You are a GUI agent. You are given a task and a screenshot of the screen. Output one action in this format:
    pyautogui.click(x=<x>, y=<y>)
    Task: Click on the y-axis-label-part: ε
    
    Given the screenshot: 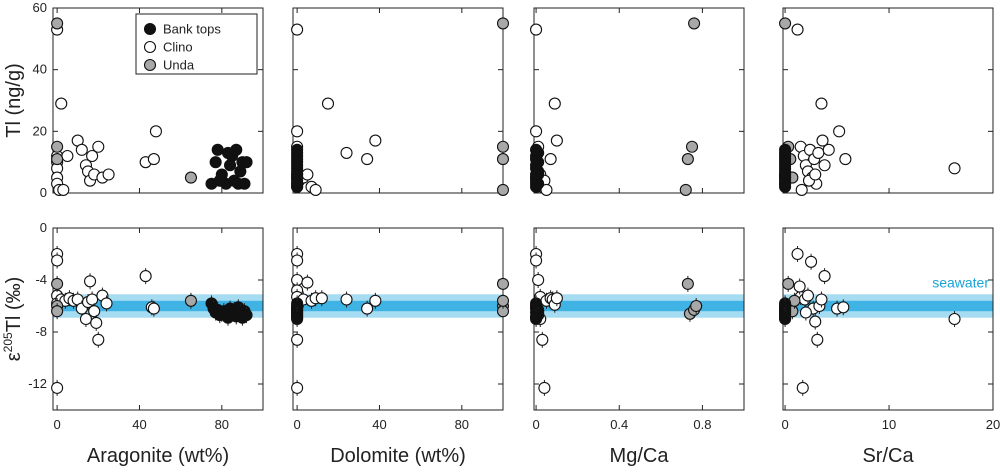 What is the action you would take?
    pyautogui.click(x=14, y=356)
    